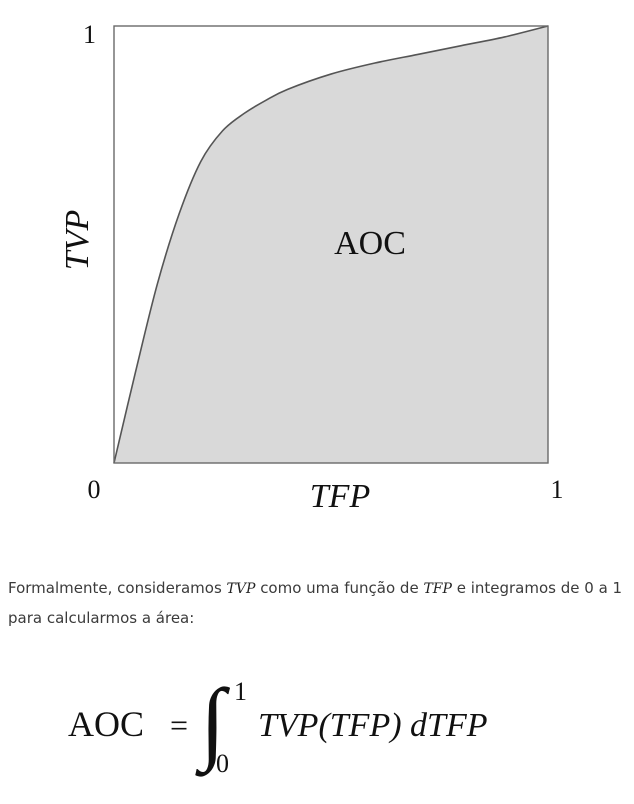 This screenshot has width=634, height=804. Describe the element at coordinates (222, 763) in the screenshot. I see `integral-lower-limit: 0` at that location.